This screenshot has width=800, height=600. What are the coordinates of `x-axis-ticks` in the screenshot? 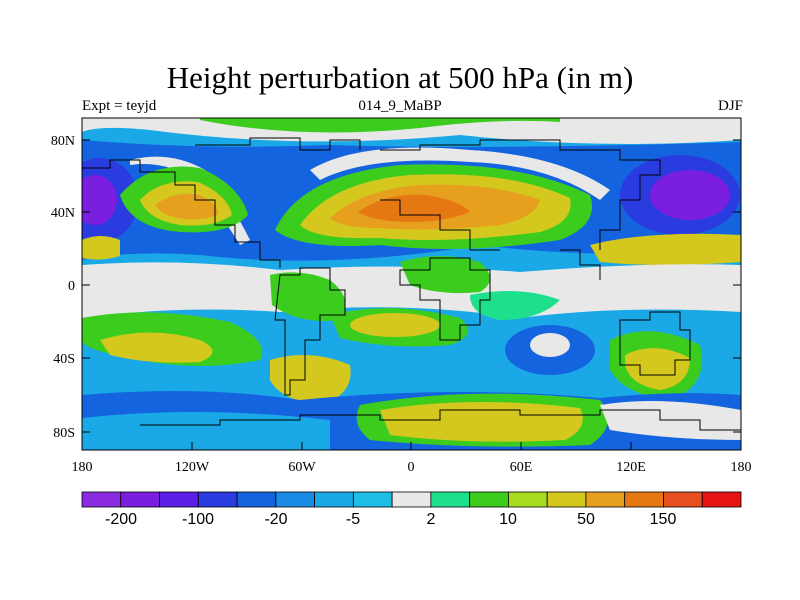 It's located at (411, 446).